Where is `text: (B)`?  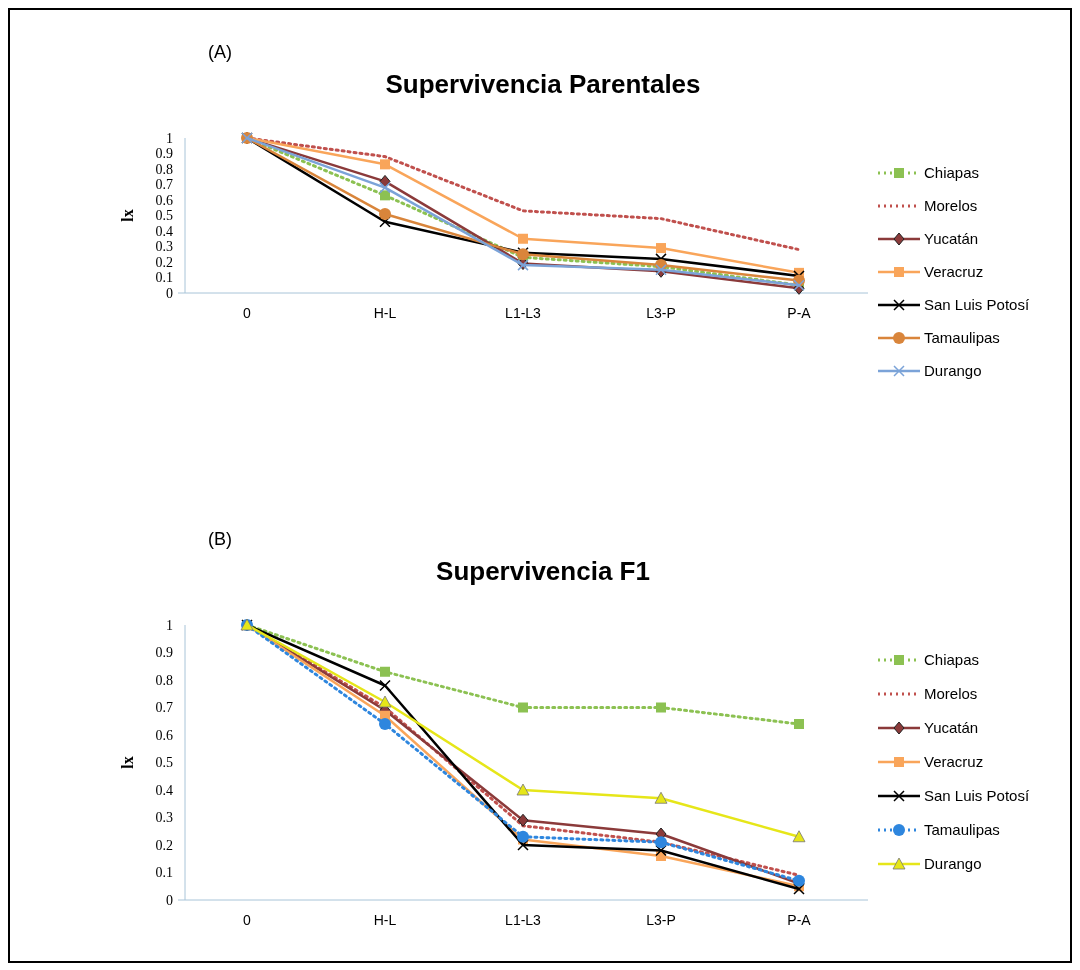 text: (B) is located at coordinates (220, 539).